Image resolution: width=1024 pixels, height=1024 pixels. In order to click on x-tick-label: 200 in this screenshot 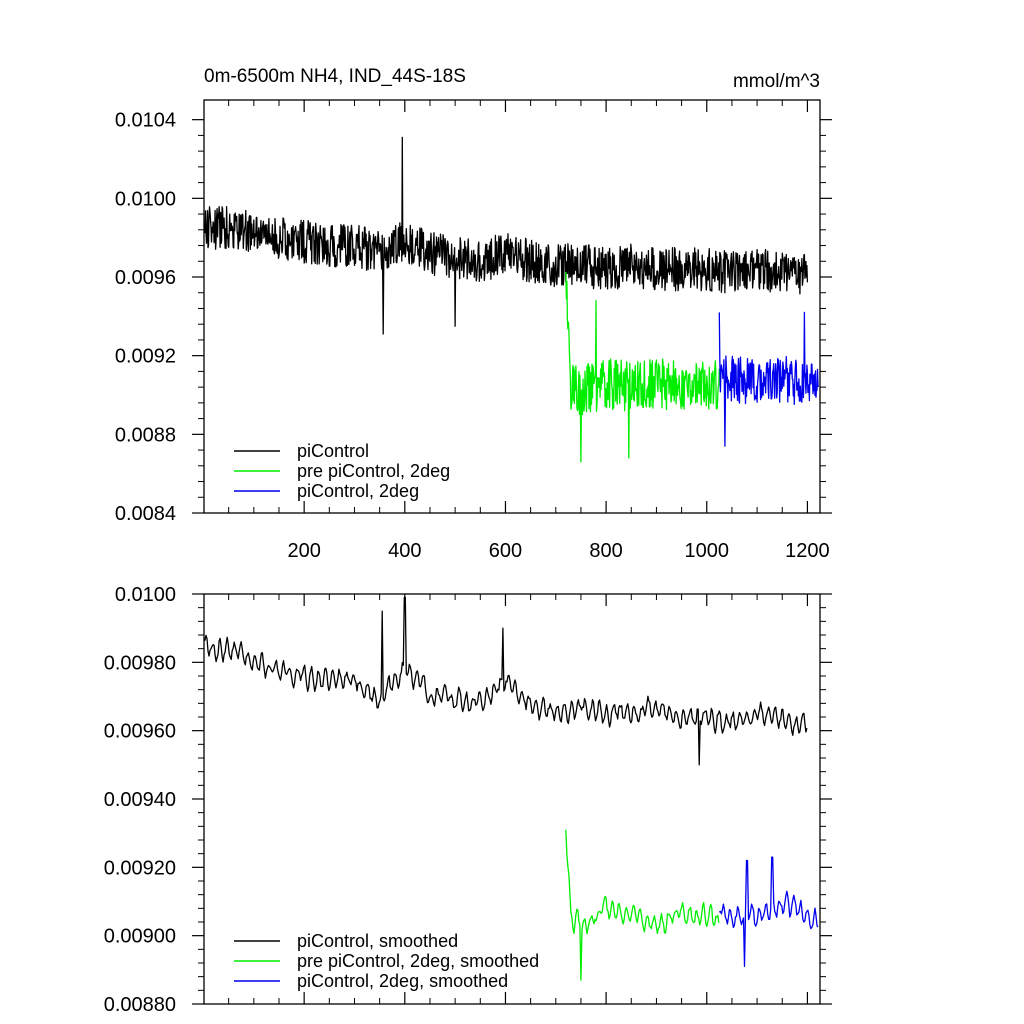, I will do `click(303, 551)`.